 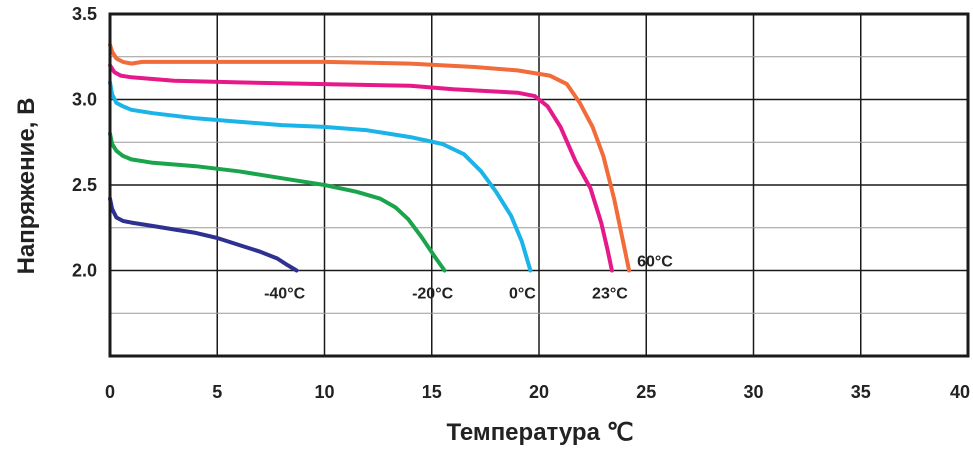 What do you see at coordinates (655, 262) in the screenshot?
I see `series-label: 60°C` at bounding box center [655, 262].